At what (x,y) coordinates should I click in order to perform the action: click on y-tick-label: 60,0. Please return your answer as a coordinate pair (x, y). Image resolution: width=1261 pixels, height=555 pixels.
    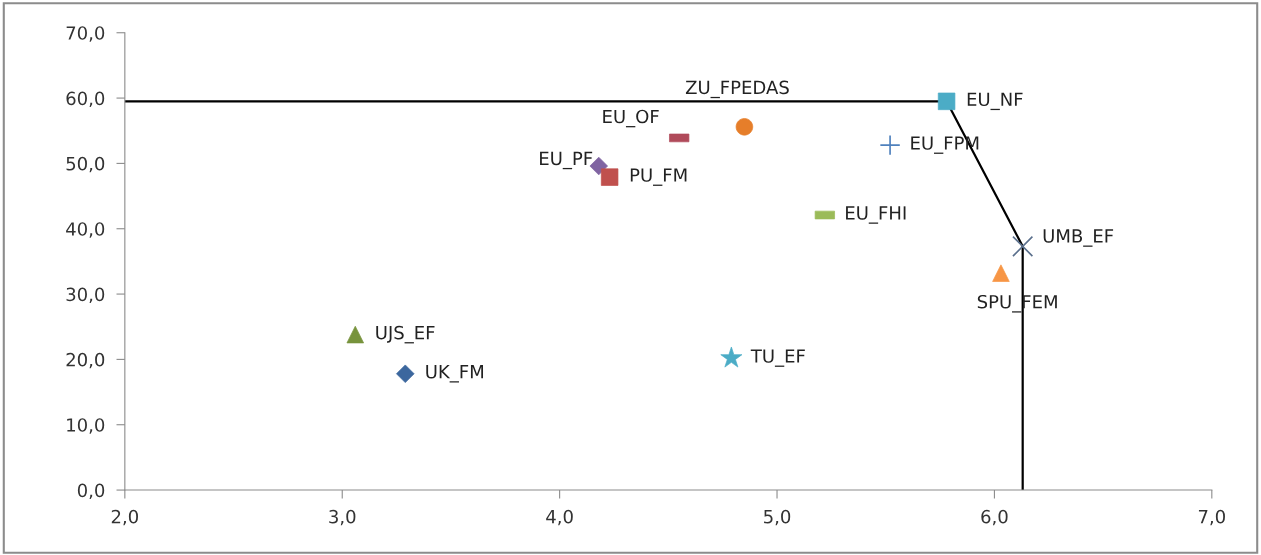
    Looking at the image, I should click on (85, 99).